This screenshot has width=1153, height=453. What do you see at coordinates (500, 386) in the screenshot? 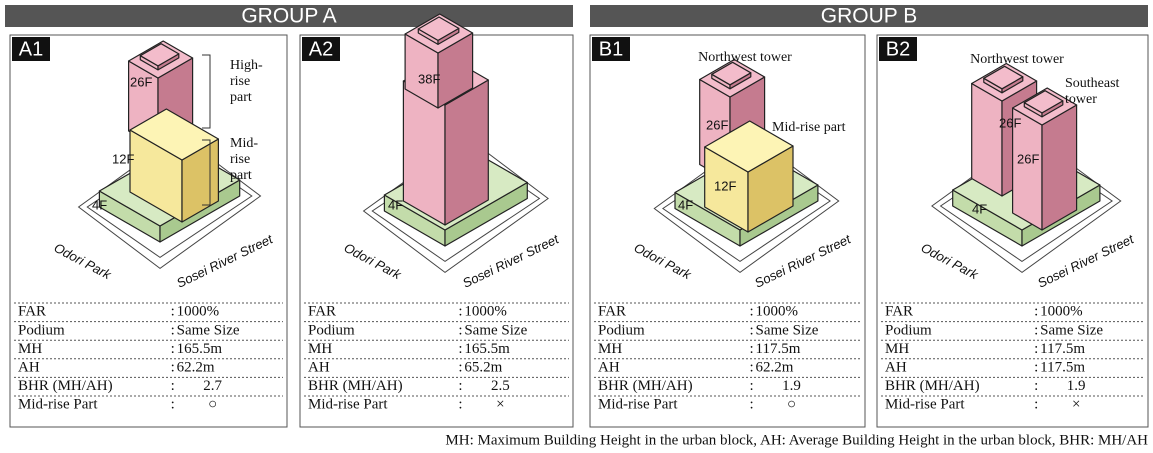
I see `table-value: 2.5` at bounding box center [500, 386].